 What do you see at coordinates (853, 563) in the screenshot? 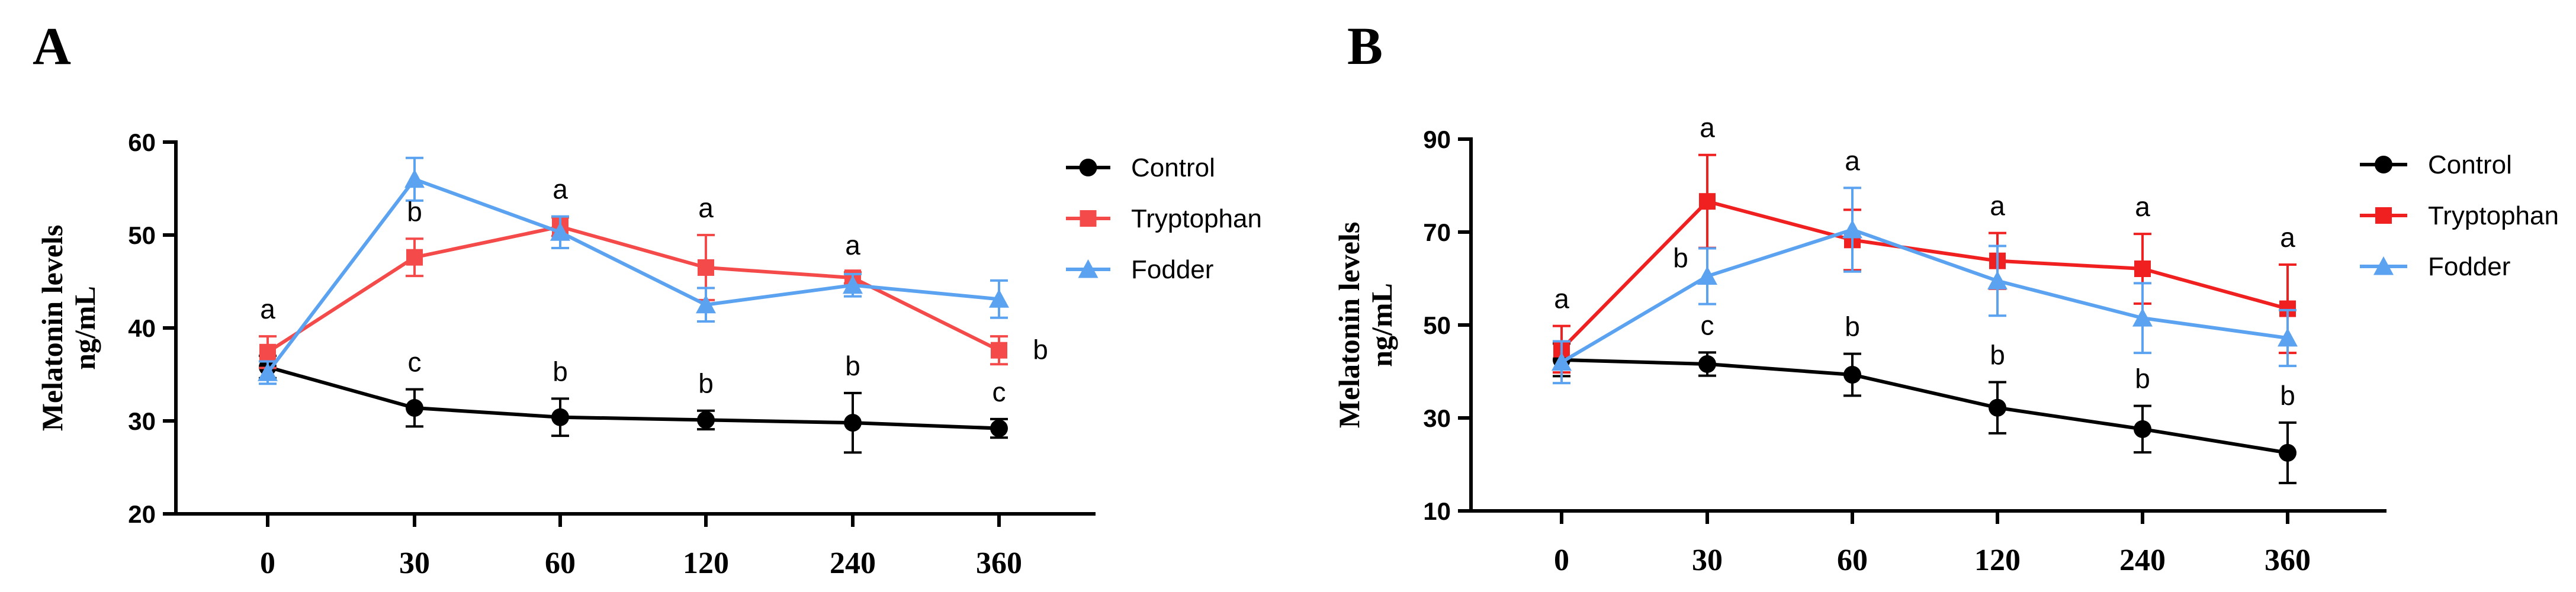
I see `x-tick-label: 240` at bounding box center [853, 563].